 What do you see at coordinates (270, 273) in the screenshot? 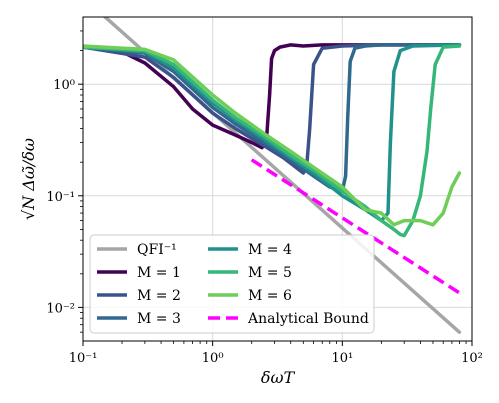
I see `legend-label-5: M = 5` at bounding box center [270, 273].